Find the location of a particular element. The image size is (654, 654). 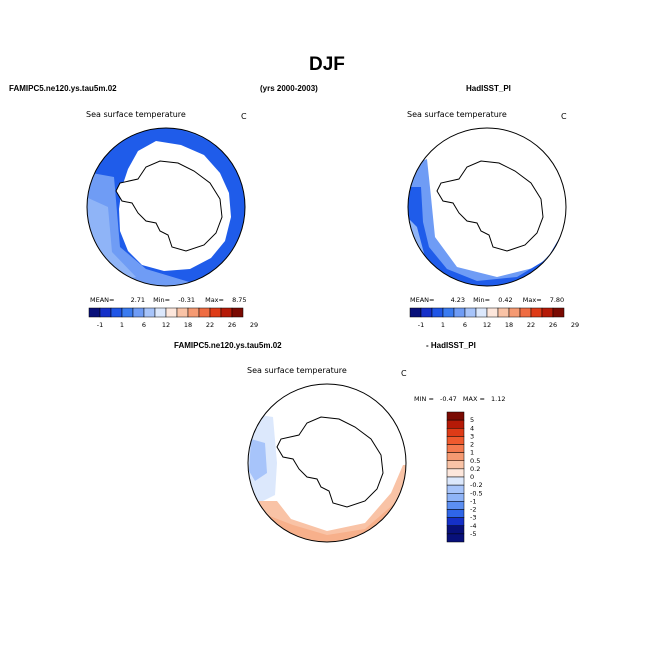

panel1-min: -0.31 is located at coordinates (187, 300).